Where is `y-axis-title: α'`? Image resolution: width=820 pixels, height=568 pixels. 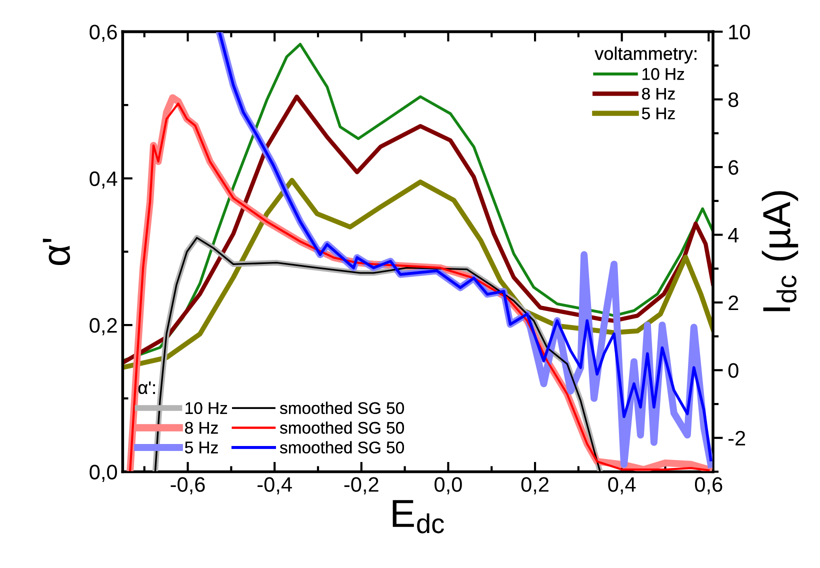 y-axis-title: α' is located at coordinates (56, 252).